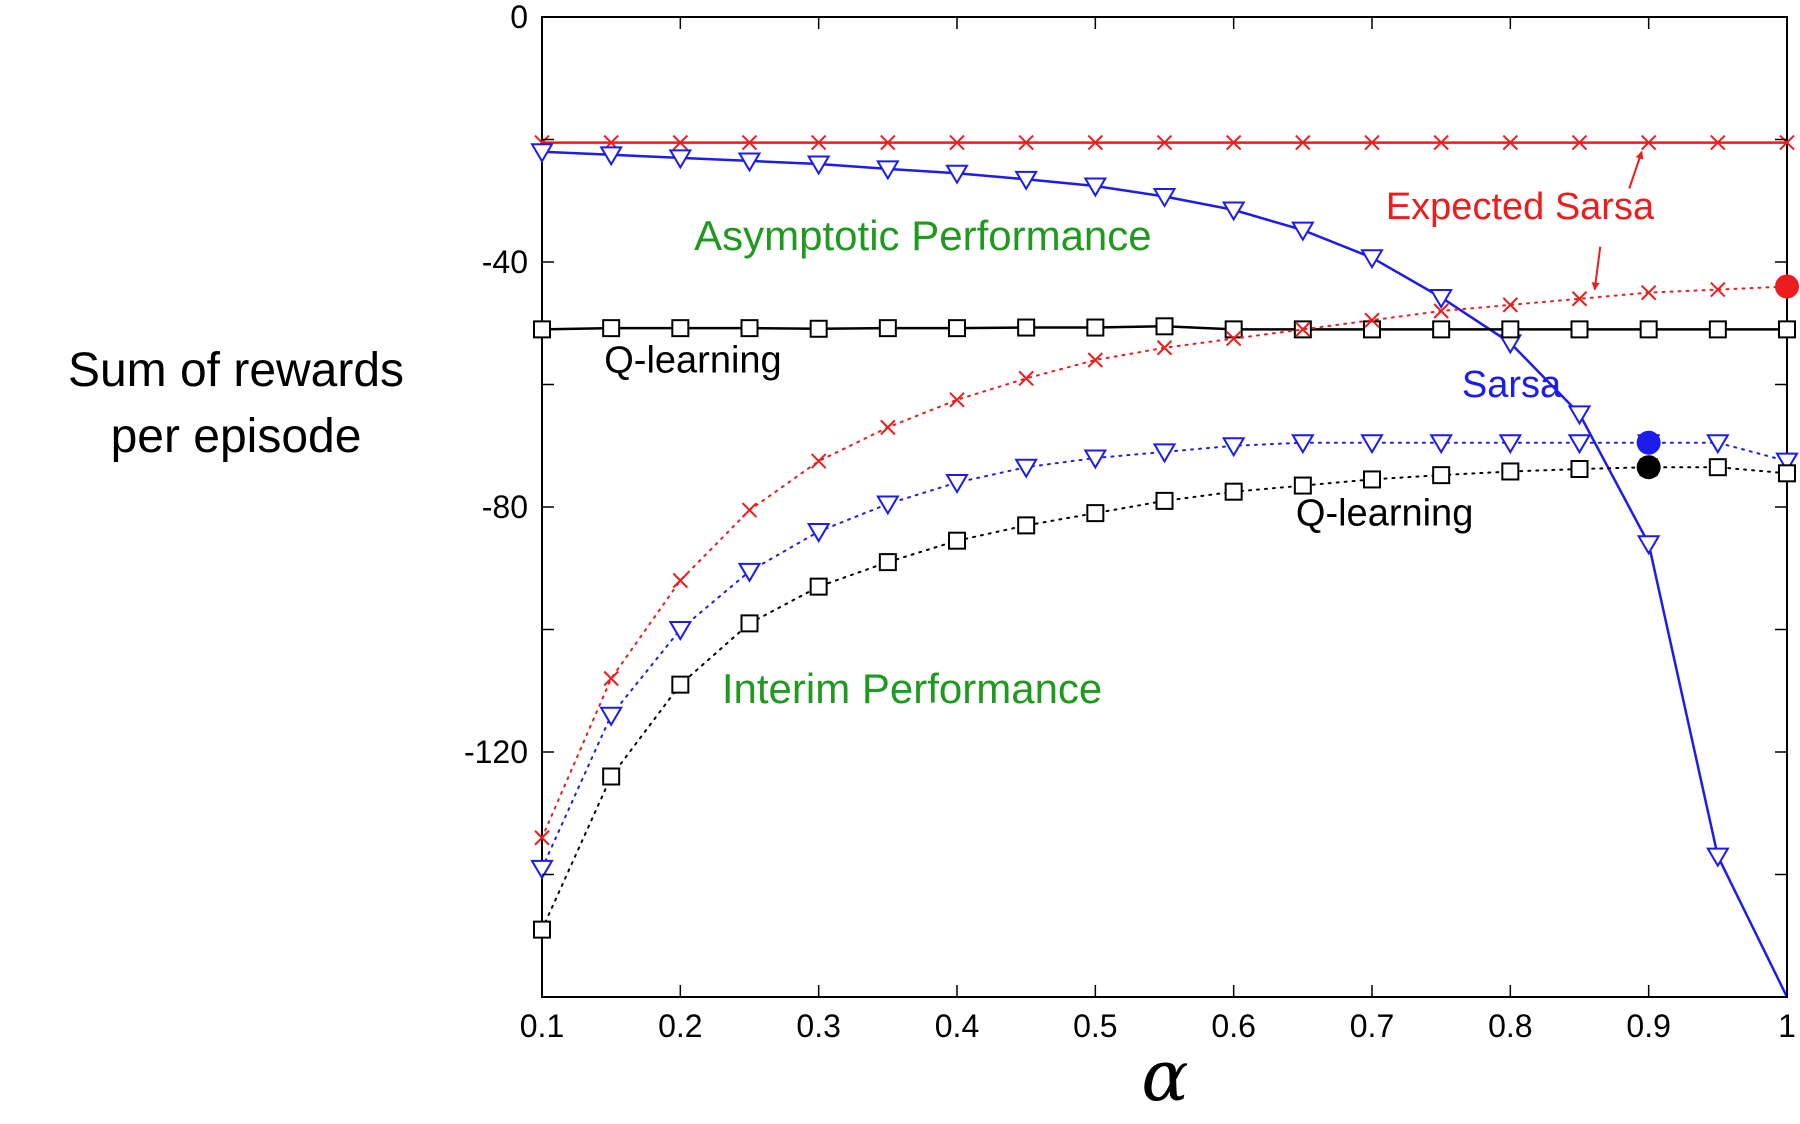 The image size is (1800, 1124). I want to click on x-tick-label: 0.6, so click(1233, 1026).